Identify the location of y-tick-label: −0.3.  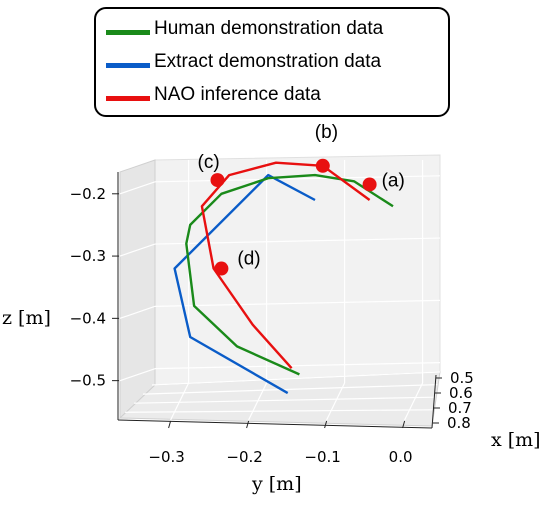
(166, 457).